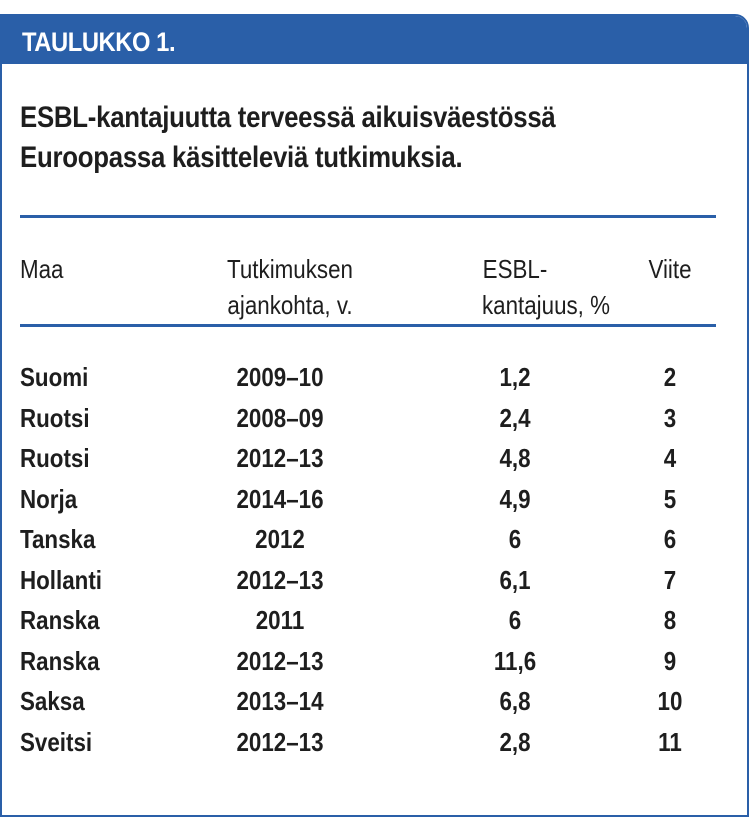  I want to click on cell-ajankohta: 2014–16, so click(280, 499).